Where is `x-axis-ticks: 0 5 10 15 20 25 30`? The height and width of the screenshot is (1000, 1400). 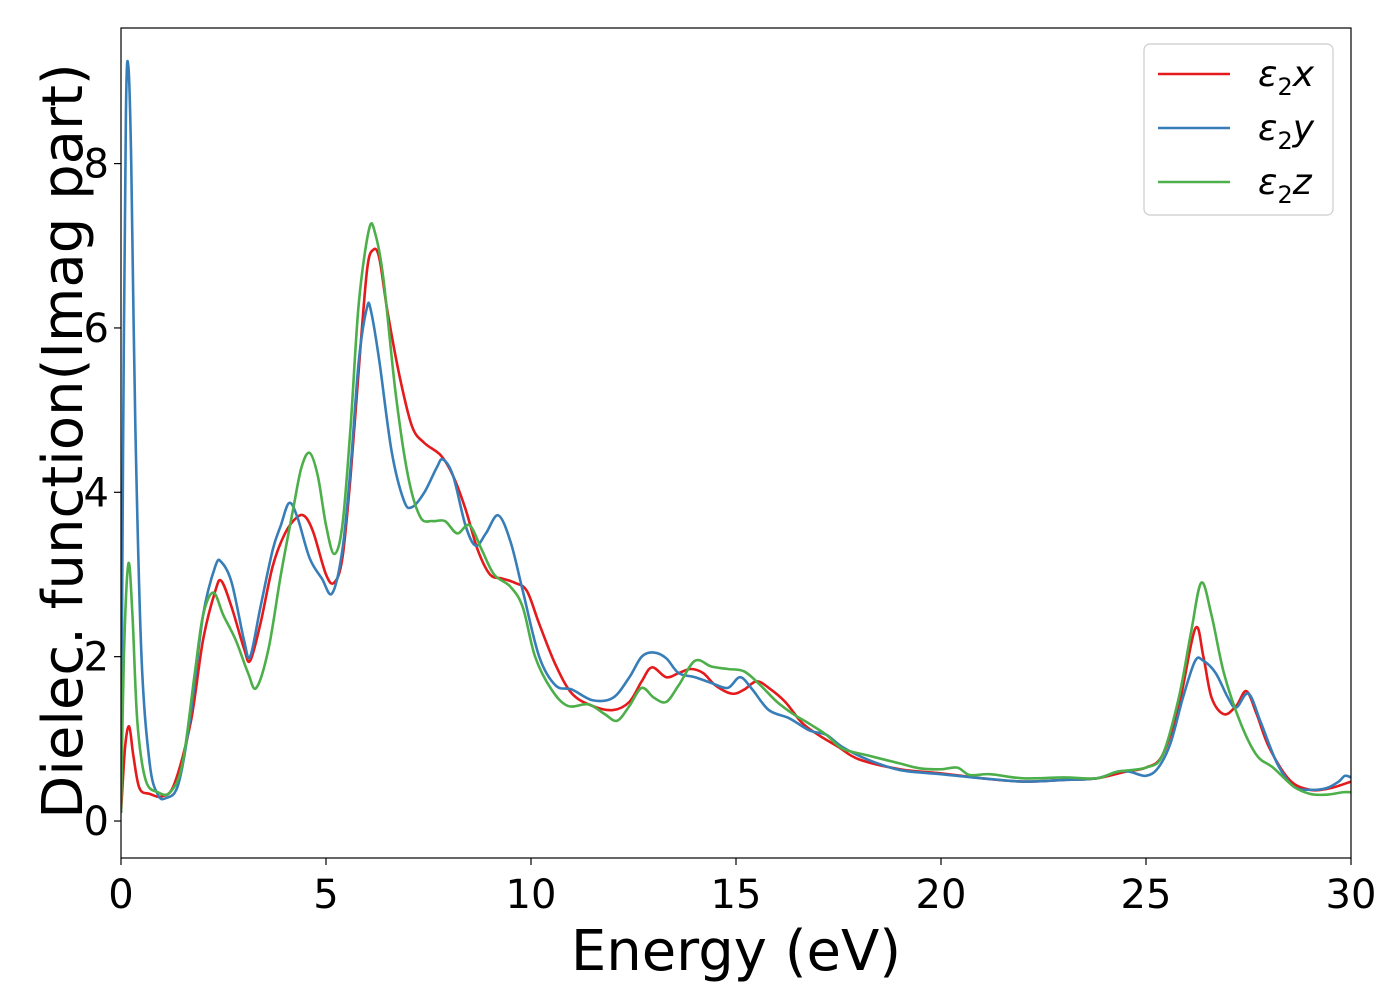
x-axis-ticks: 0 5 10 15 20 25 30 is located at coordinates (742, 888).